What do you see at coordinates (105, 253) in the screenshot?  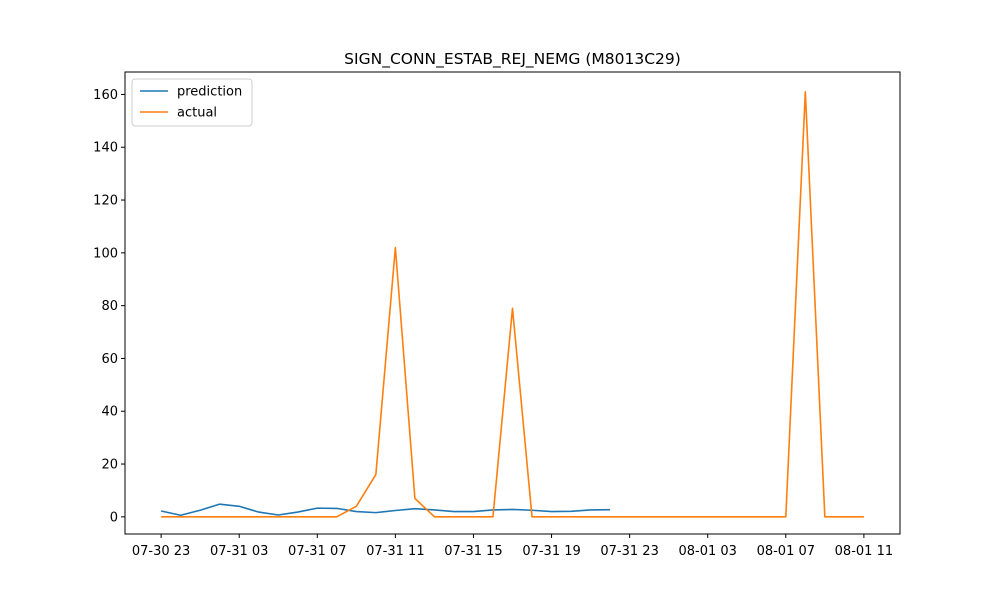 I see `y-tick-label: 100` at bounding box center [105, 253].